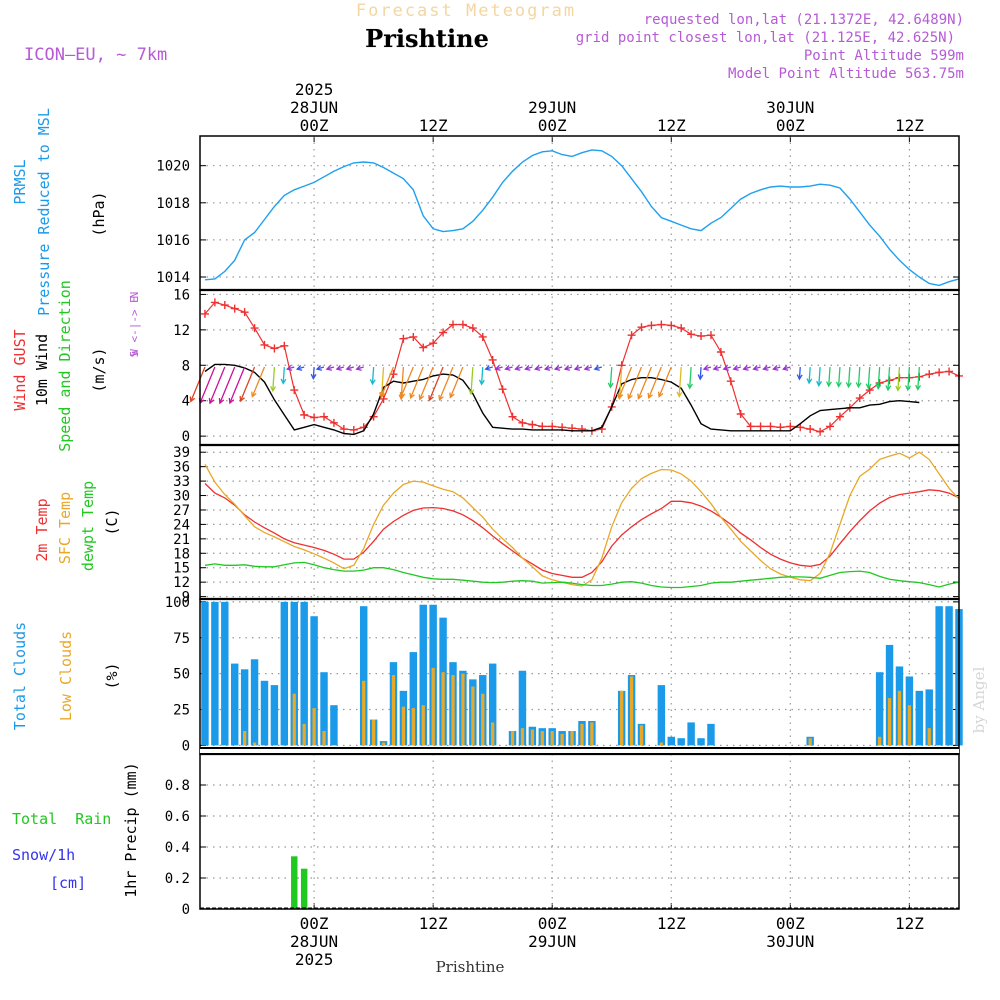 Image resolution: width=1000 pixels, height=1000 pixels. I want to click on y-tick-label: 75, so click(181, 639).